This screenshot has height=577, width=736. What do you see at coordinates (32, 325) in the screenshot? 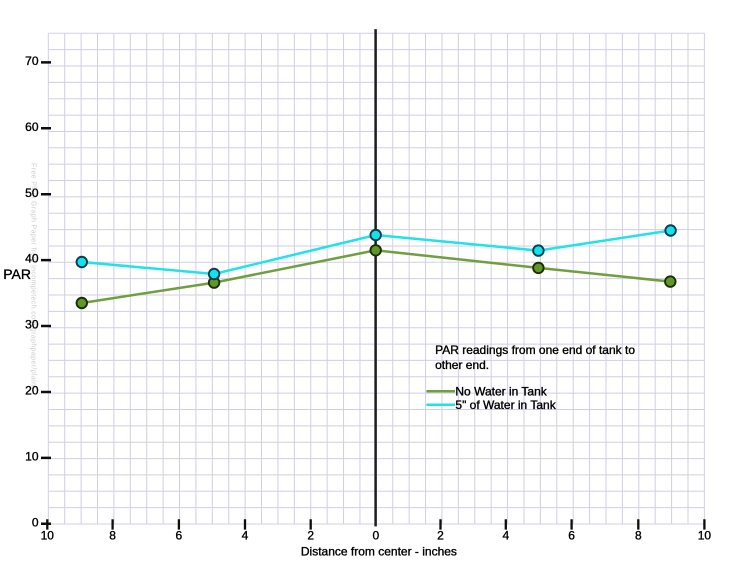
I see `svg-text: 30` at bounding box center [32, 325].